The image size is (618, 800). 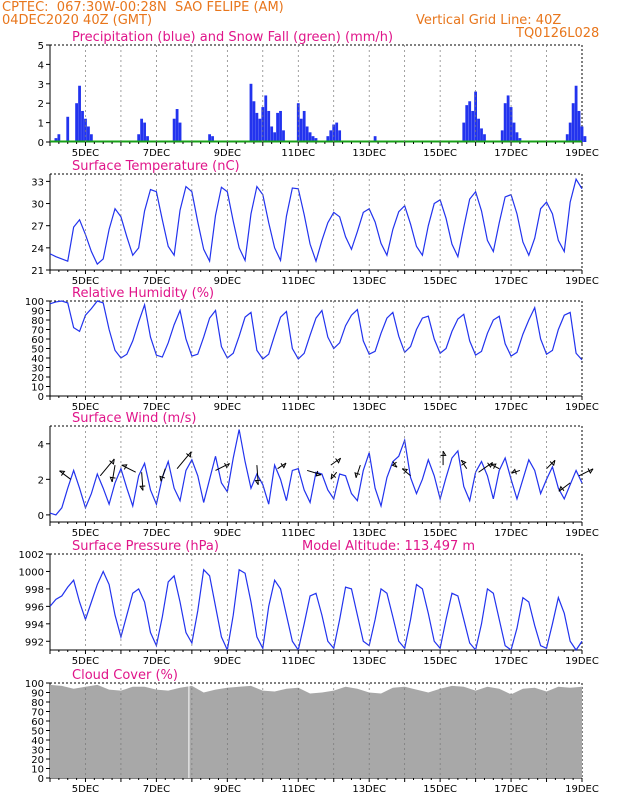 I want to click on station-header: CPTEC: 067:30W-00:28N SAO FELIPE (AM), so click(x=143, y=7).